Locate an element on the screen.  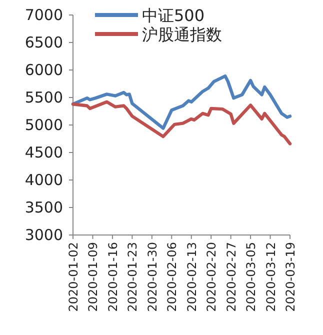
x-tick-label: 2020-02-20 is located at coordinates (211, 277).